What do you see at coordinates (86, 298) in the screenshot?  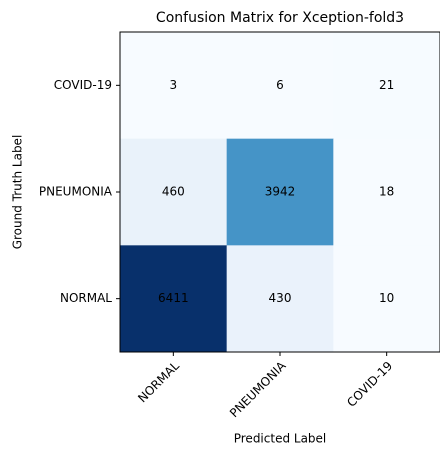 I see `y-tick-label: NORMAL` at bounding box center [86, 298].